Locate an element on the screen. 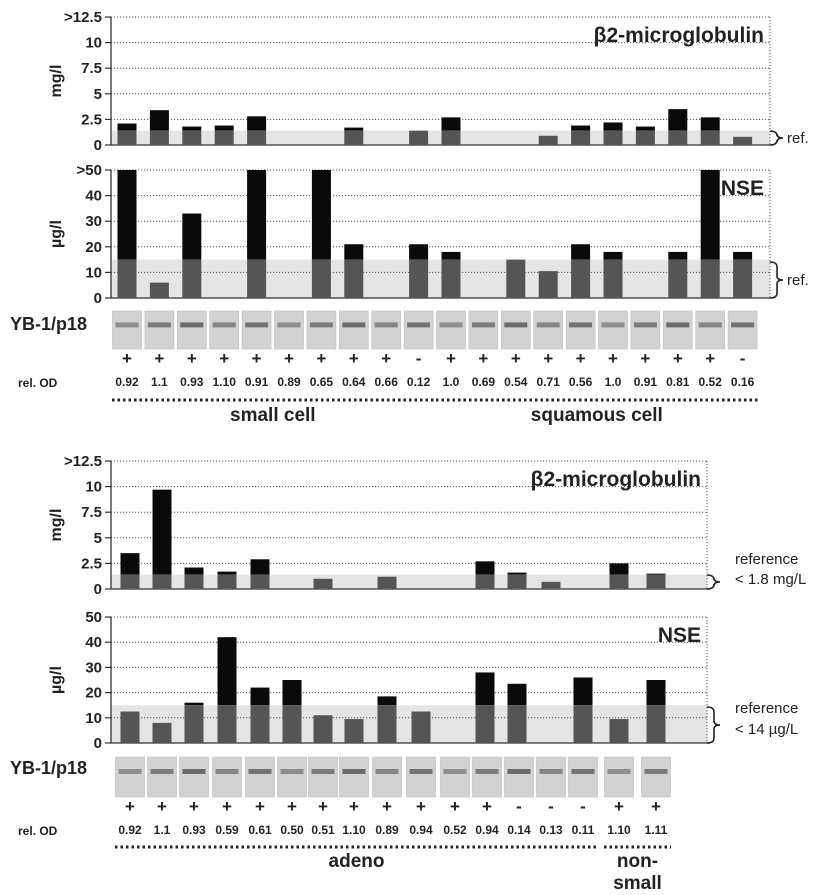 Image resolution: width=819 pixels, height=895 pixels. top-rel-od-value: 0.81 is located at coordinates (678, 382).